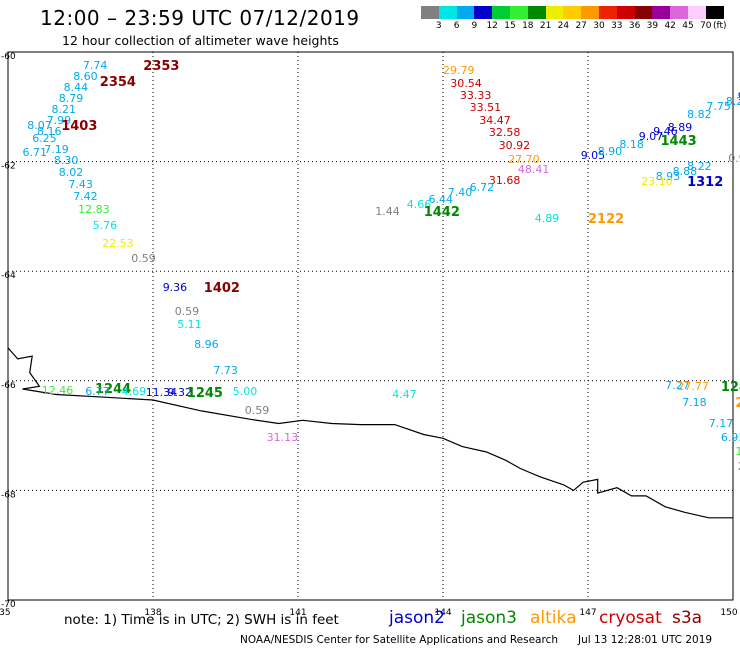  I want to click on wave-height-label: 8.02, so click(71, 172).